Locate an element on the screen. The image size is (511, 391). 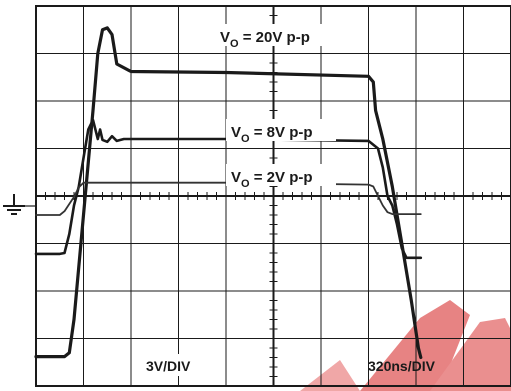
svg-text: VO = 20V p-p is located at coordinates (265, 39).